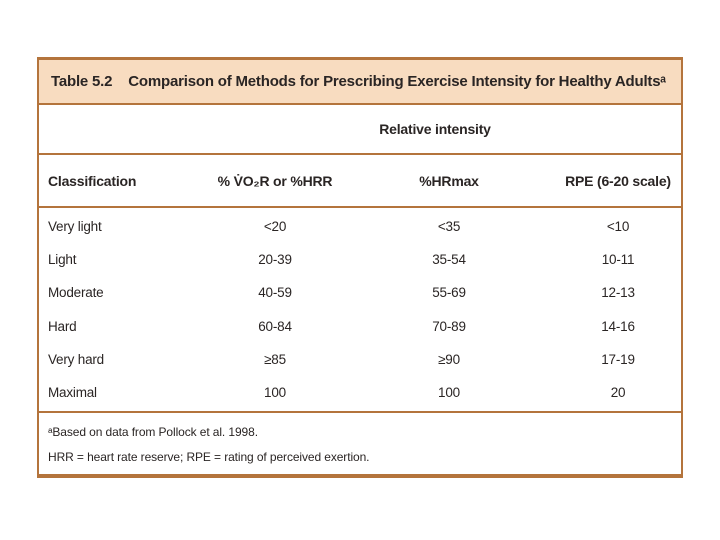 The height and width of the screenshot is (540, 720). Describe the element at coordinates (275, 180) in the screenshot. I see `col-header-vo2r-hrr: % V̇O₂R or %HRR` at that location.